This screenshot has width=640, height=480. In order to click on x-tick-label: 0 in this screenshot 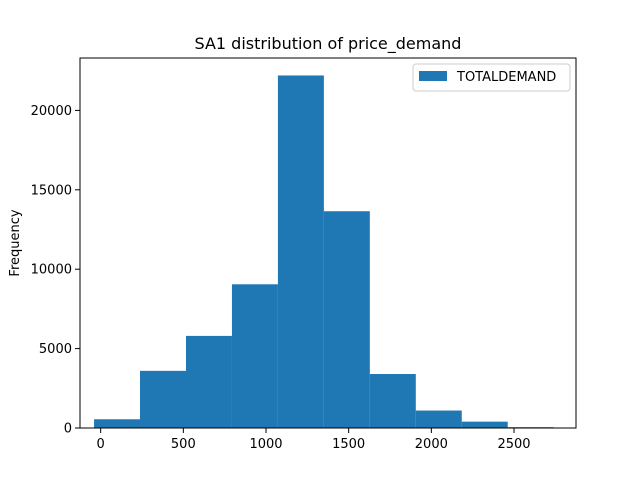, I will do `click(101, 444)`.